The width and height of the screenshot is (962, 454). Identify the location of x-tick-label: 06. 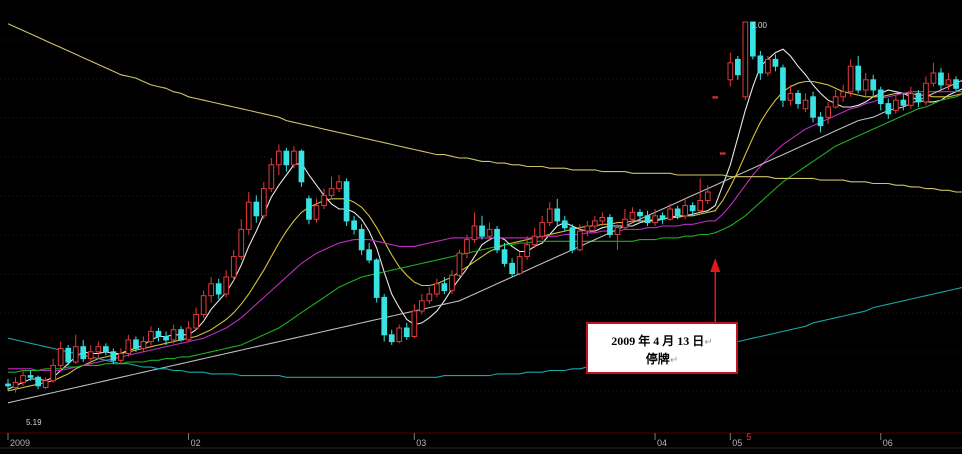
(888, 443).